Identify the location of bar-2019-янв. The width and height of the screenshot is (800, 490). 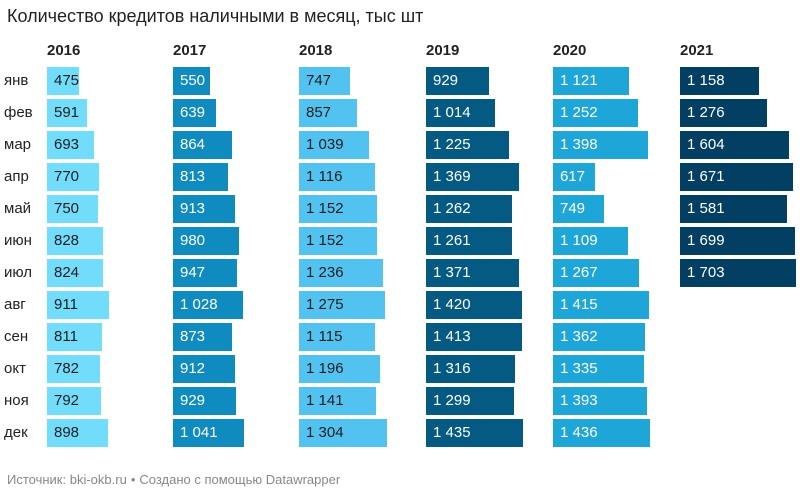
(457, 81).